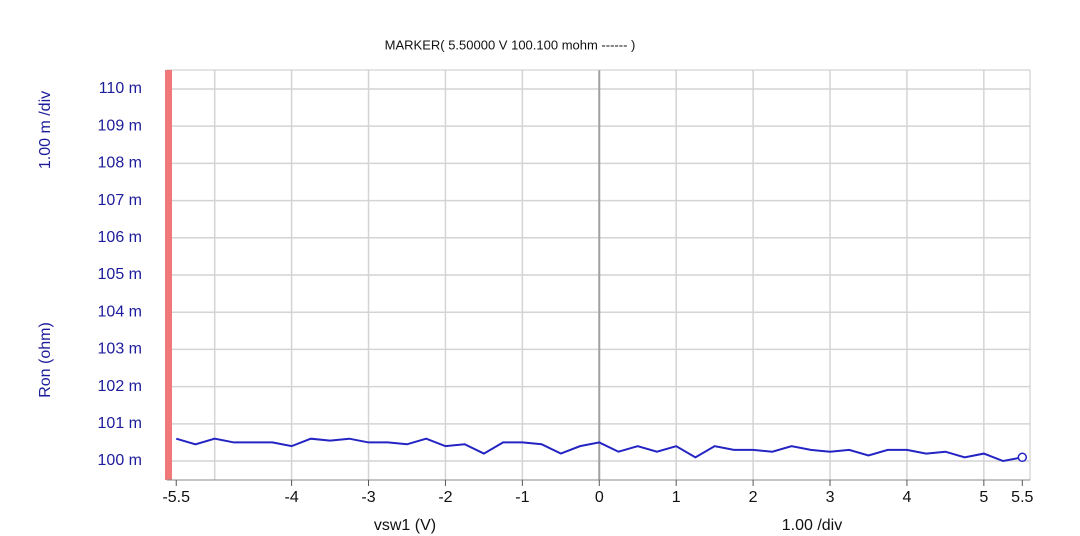 Image resolution: width=1080 pixels, height=536 pixels. Describe the element at coordinates (753, 497) in the screenshot. I see `x-tick-label: 2` at that location.